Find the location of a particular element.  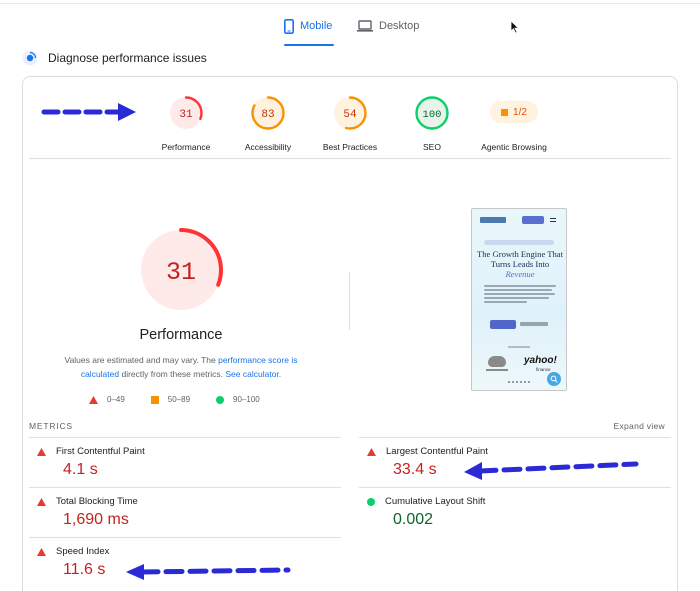

performance-main-gauge: 31 is located at coordinates (181, 270).